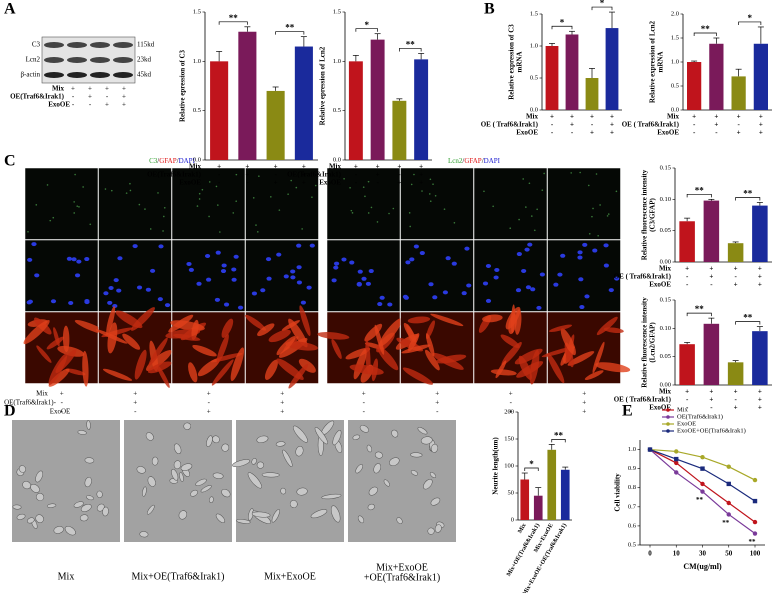  I want to click on micrograph-title: Lcn2/GFAP/DAPI, so click(474, 161).